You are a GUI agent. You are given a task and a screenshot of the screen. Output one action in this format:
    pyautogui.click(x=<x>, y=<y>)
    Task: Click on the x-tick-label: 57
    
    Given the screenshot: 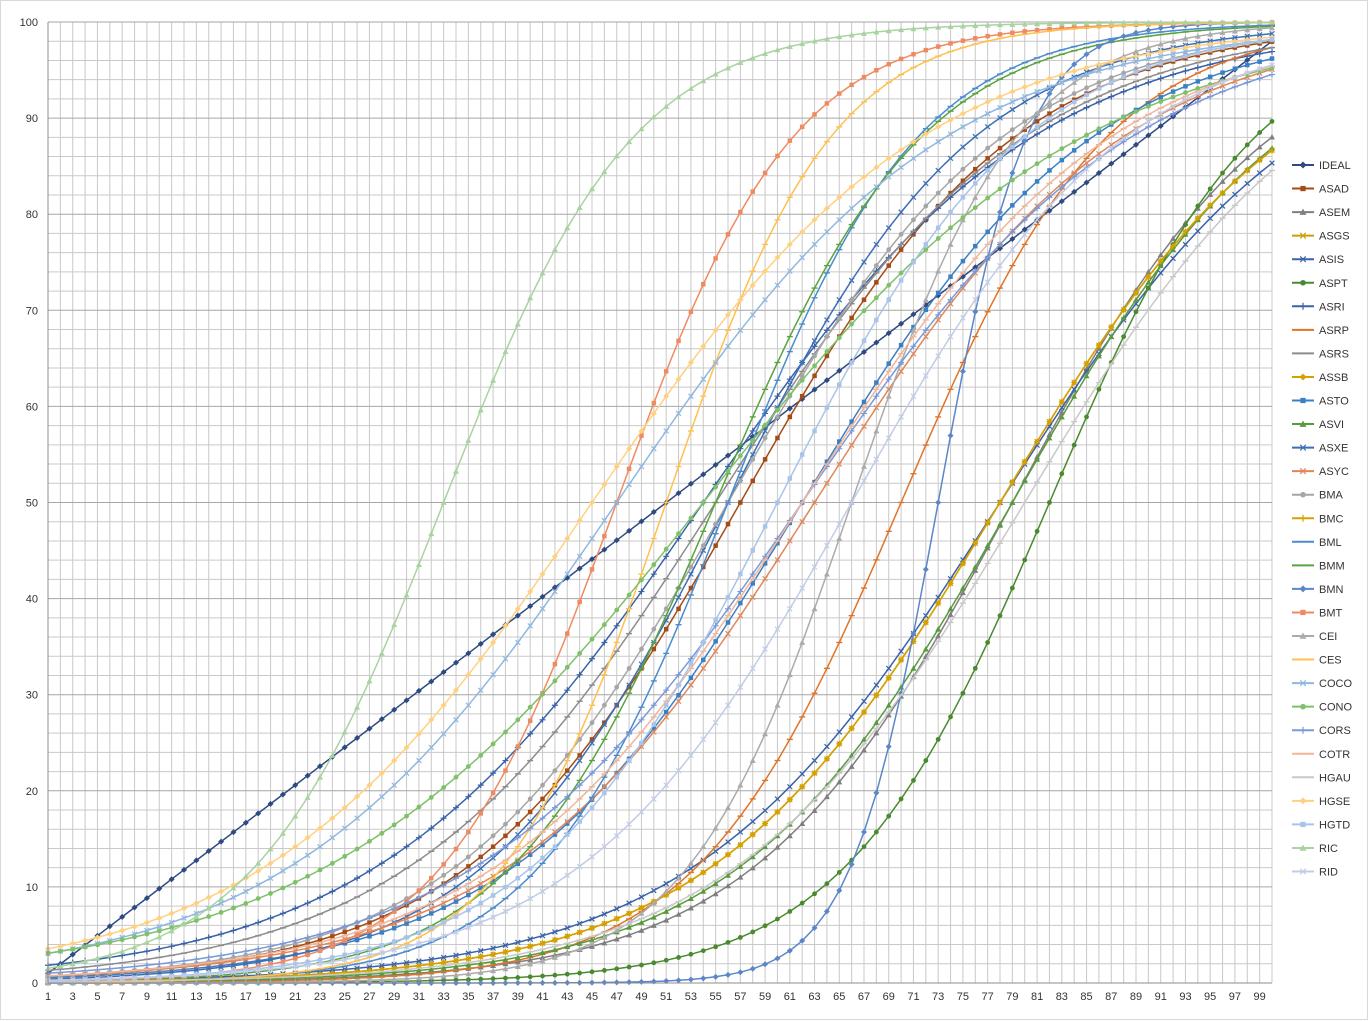 What is the action you would take?
    pyautogui.click(x=740, y=997)
    